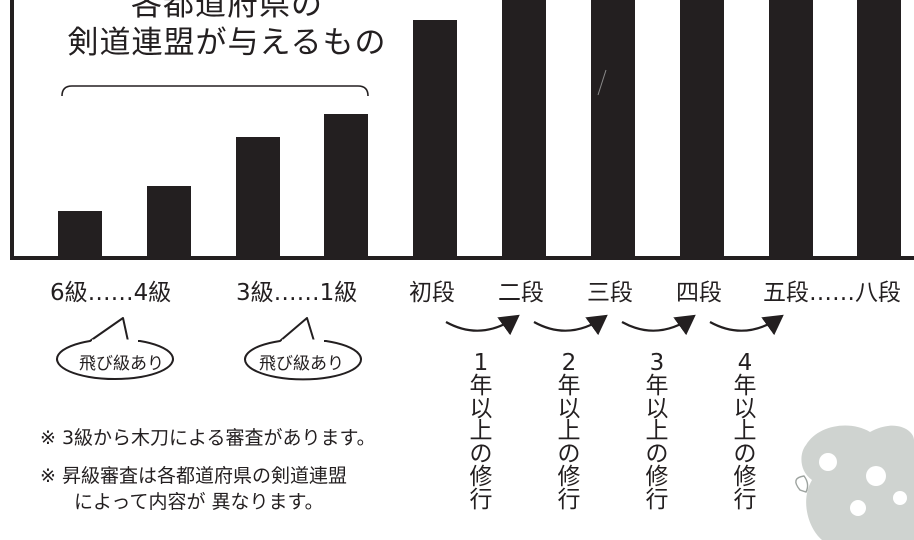  I want to click on bar-4kyu, so click(169, 222).